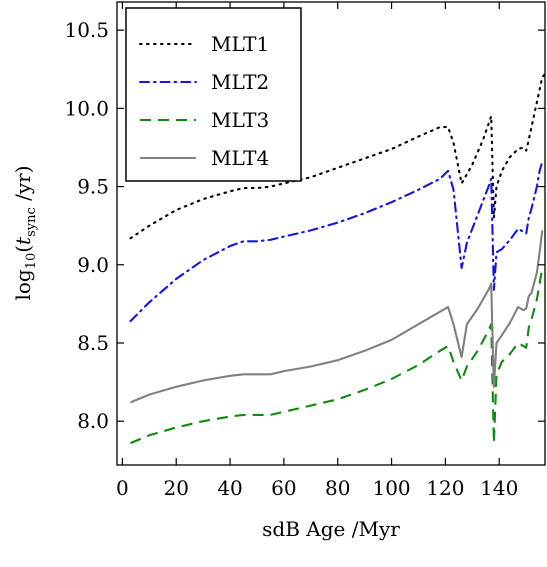 The image size is (547, 567). What do you see at coordinates (23, 186) in the screenshot?
I see `y-axis-label-unit: /yr)` at bounding box center [23, 186].